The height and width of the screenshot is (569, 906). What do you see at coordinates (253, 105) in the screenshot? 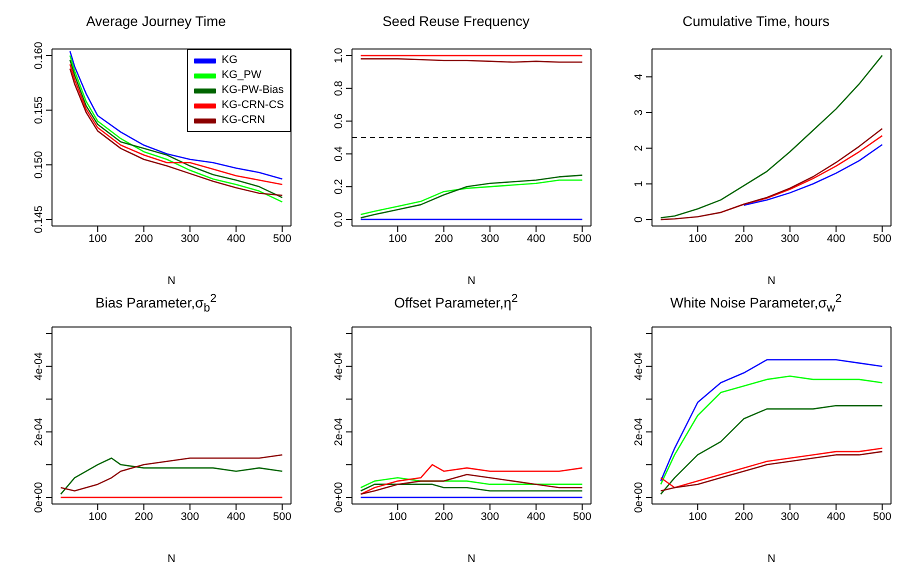
I see `legend-label: KG-CRN-CS` at bounding box center [253, 105].